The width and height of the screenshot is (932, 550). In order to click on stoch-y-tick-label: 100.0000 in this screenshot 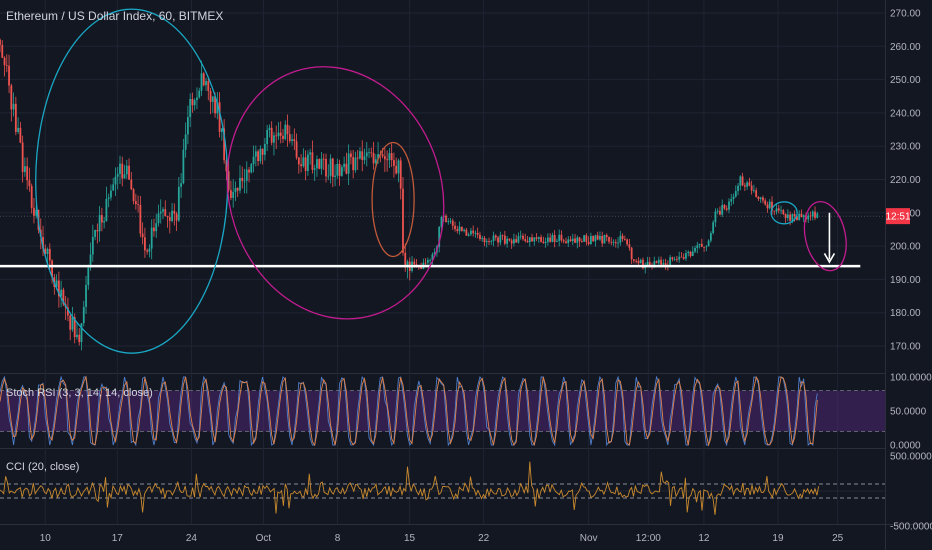, I will do `click(911, 378)`.